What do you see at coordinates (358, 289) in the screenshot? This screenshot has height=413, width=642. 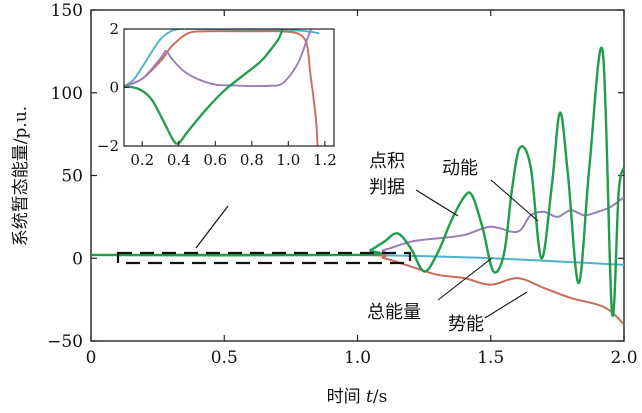 I see `series-line-red` at bounding box center [358, 289].